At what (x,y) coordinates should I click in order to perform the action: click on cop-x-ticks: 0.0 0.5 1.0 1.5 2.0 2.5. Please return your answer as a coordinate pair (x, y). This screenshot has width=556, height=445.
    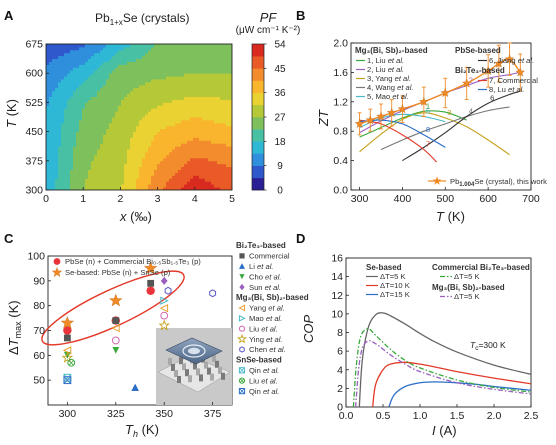
    Looking at the image, I should click on (438, 413).